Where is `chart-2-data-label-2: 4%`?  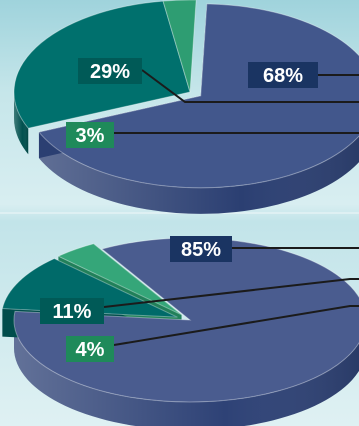
chart-2-data-label-2: 4% is located at coordinates (90, 350).